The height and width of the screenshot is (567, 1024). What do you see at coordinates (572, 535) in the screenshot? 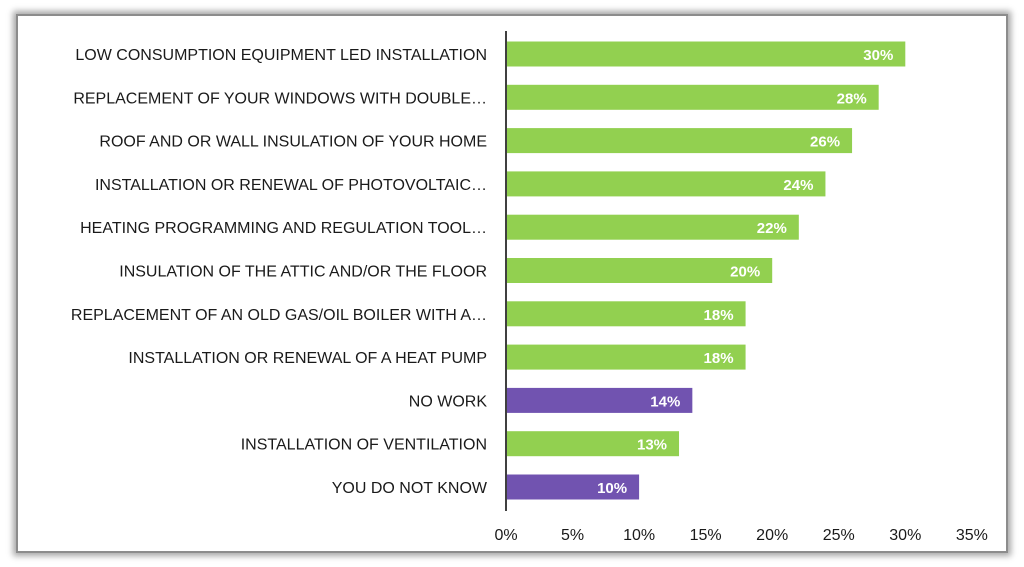
I see `x-tick-label: 5%` at bounding box center [572, 535].